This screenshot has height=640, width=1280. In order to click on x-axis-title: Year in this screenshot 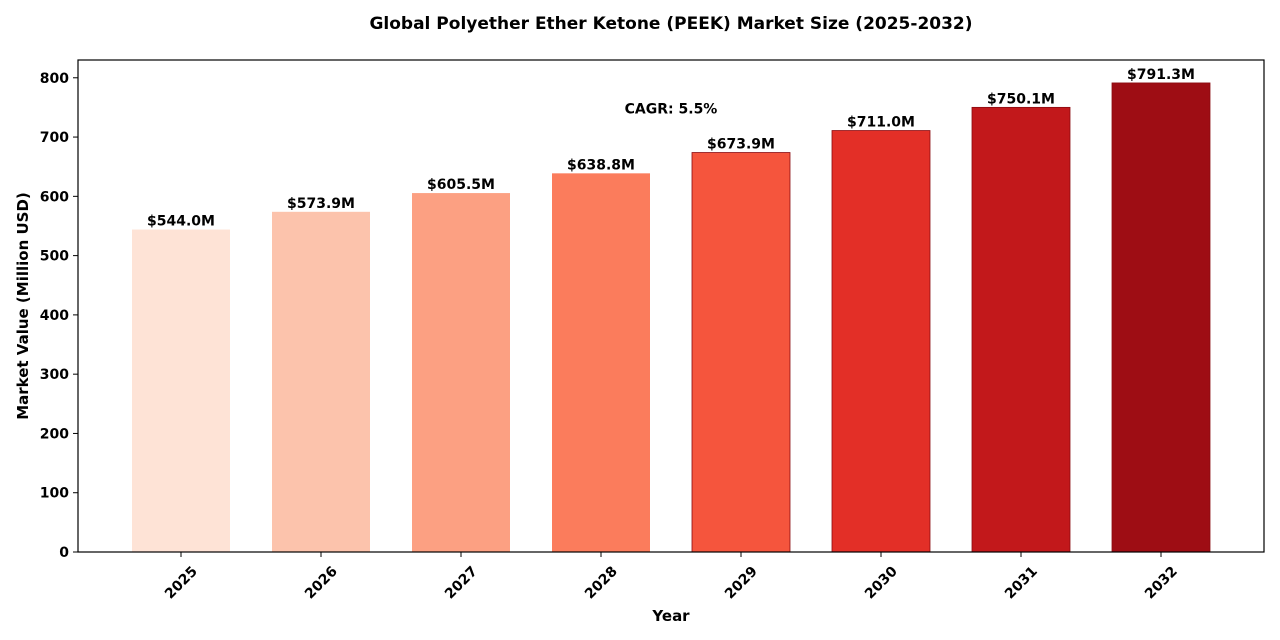, I will do `click(670, 616)`.